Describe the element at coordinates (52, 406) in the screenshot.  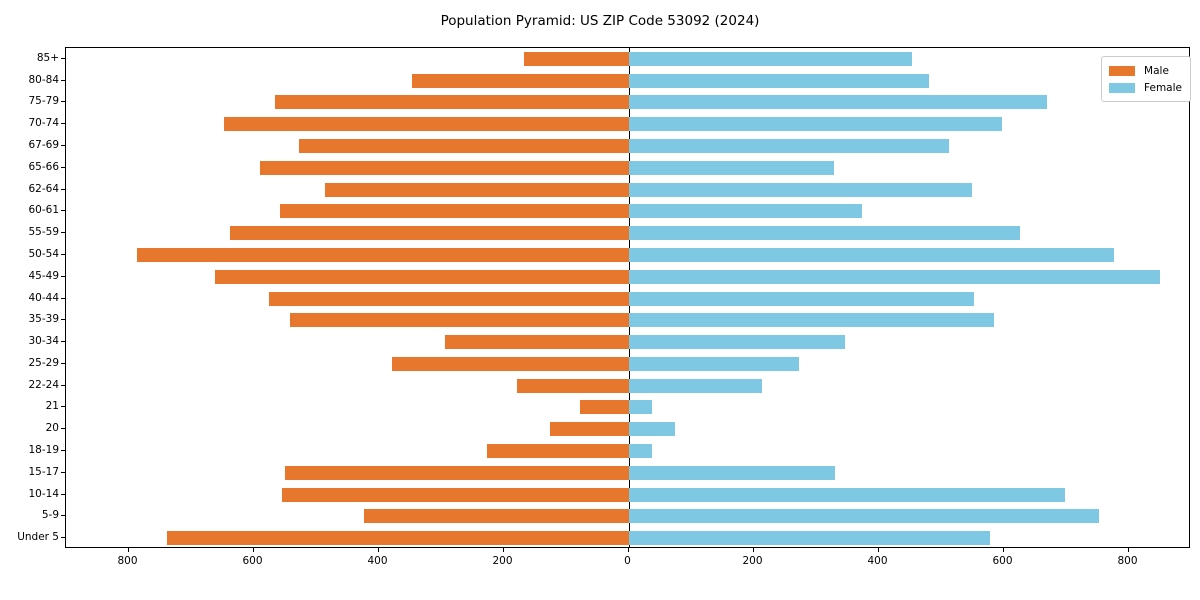
I see `y-tick-label-21: 21` at that location.